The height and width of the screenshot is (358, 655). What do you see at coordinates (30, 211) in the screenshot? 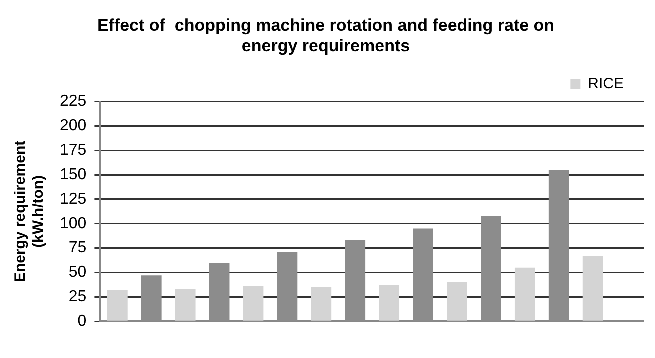
I see `y-axis-title: Energy requirement (kW.h/ton)` at bounding box center [30, 211].